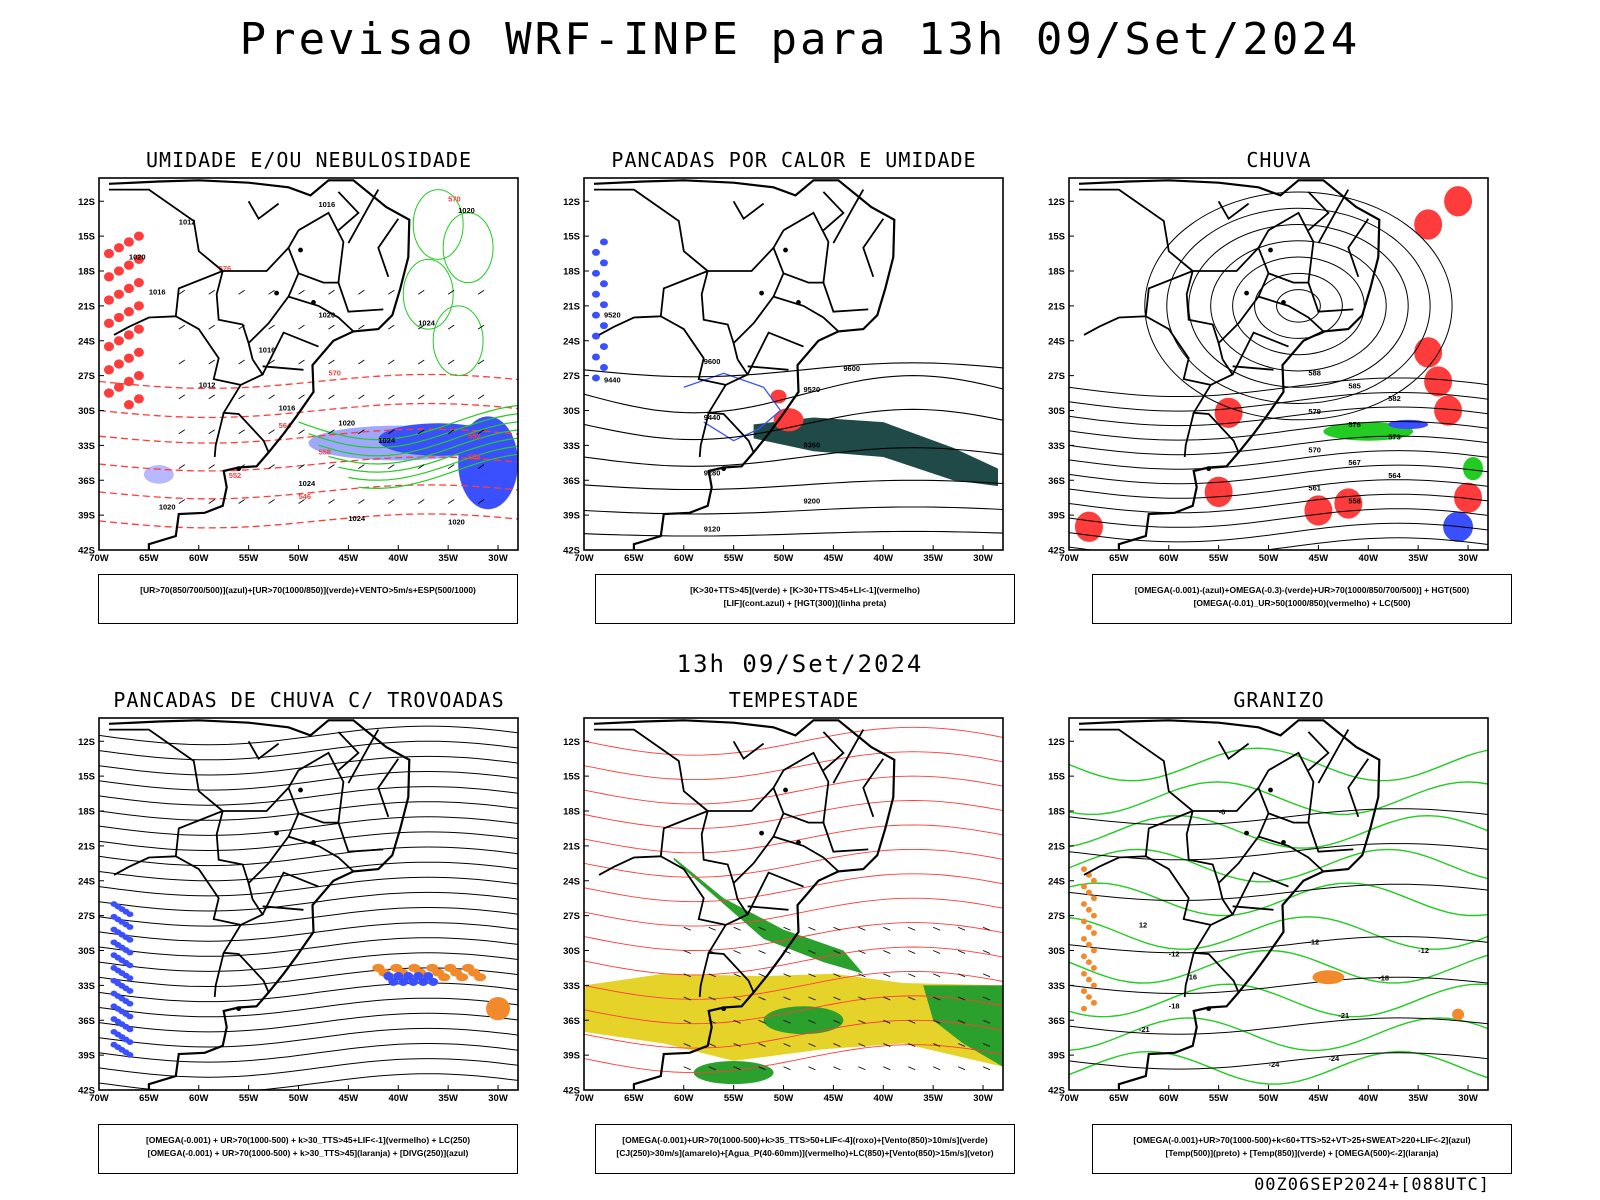  I want to click on lon-tick-label: 50W, so click(299, 1098).